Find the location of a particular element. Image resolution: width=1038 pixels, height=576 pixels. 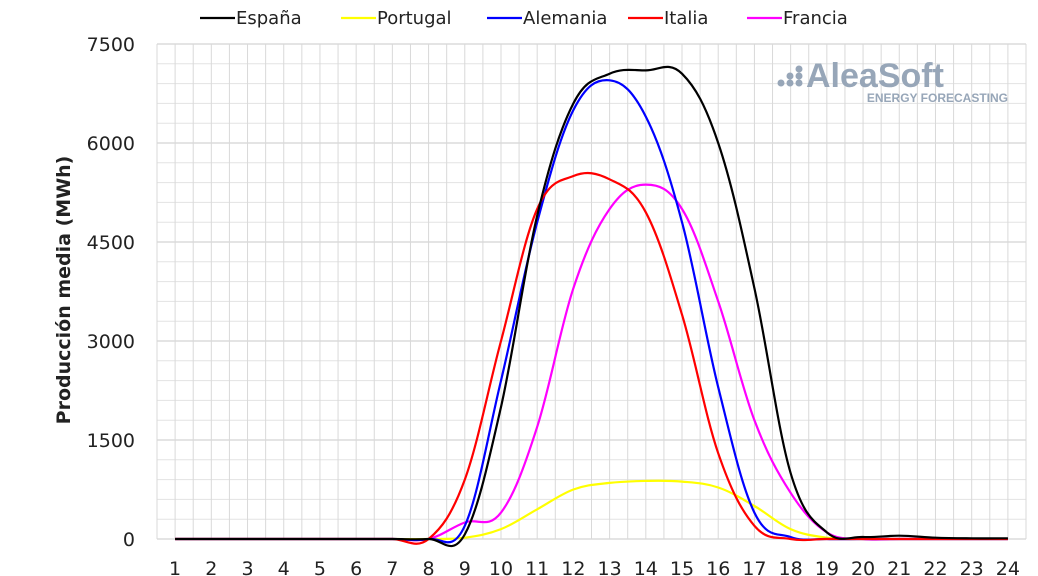

logo-dots-icon is located at coordinates (790, 76).